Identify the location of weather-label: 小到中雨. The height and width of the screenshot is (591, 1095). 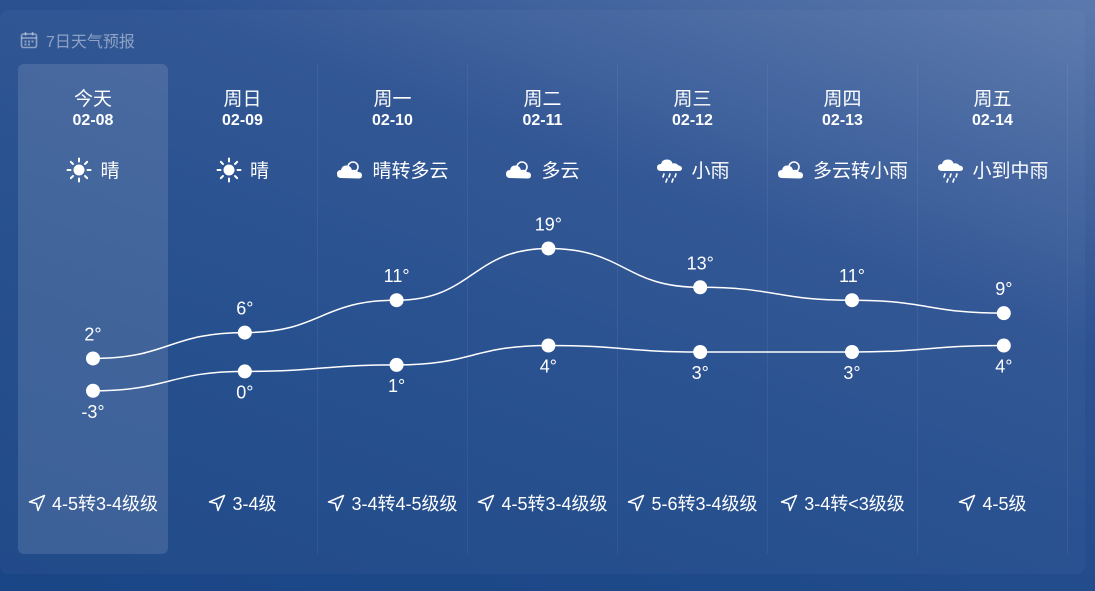
(1010, 171).